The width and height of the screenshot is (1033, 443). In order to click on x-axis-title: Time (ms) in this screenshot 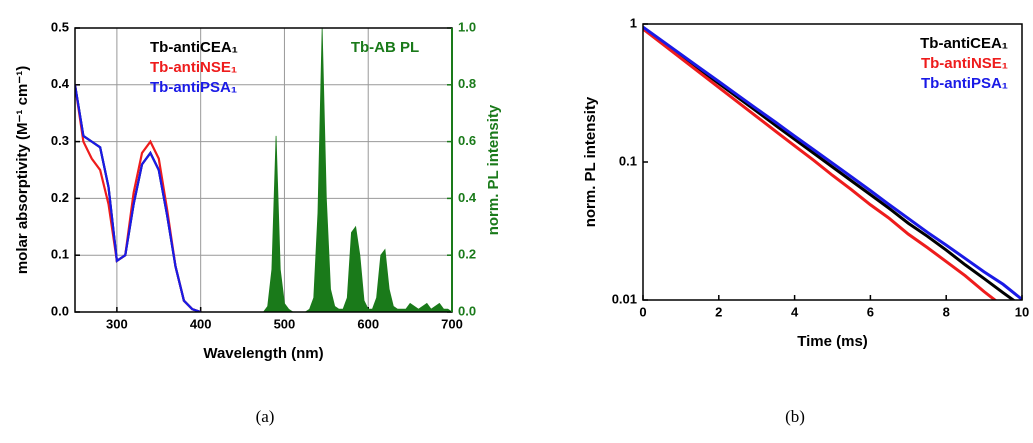, I will do `click(832, 341)`.